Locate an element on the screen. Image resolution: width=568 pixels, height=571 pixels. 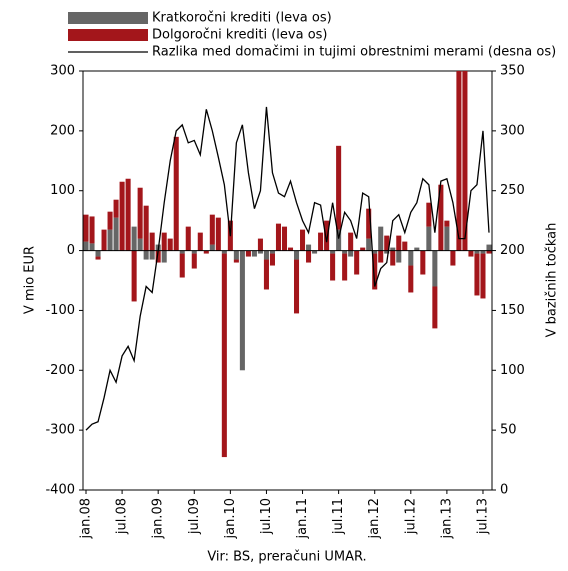
x-tick-label: jul.10 is located at coordinates (266, 516).